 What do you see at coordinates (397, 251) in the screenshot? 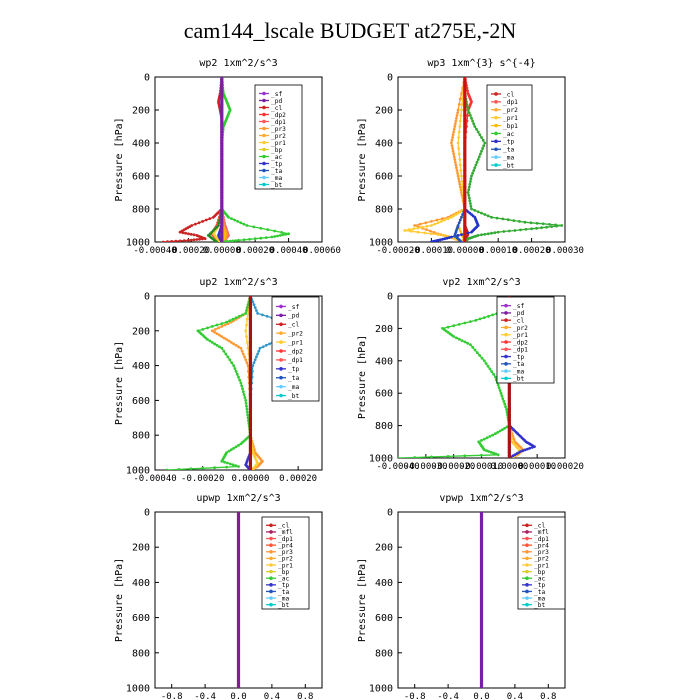
I see `x-tick-label: -0.00020` at bounding box center [397, 251].